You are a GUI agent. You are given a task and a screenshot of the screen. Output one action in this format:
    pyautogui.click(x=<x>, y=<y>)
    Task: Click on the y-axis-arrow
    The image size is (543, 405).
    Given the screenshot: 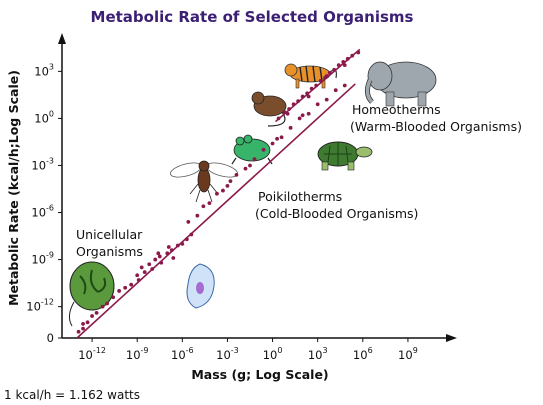 What is the action you would take?
    pyautogui.click(x=62, y=38)
    